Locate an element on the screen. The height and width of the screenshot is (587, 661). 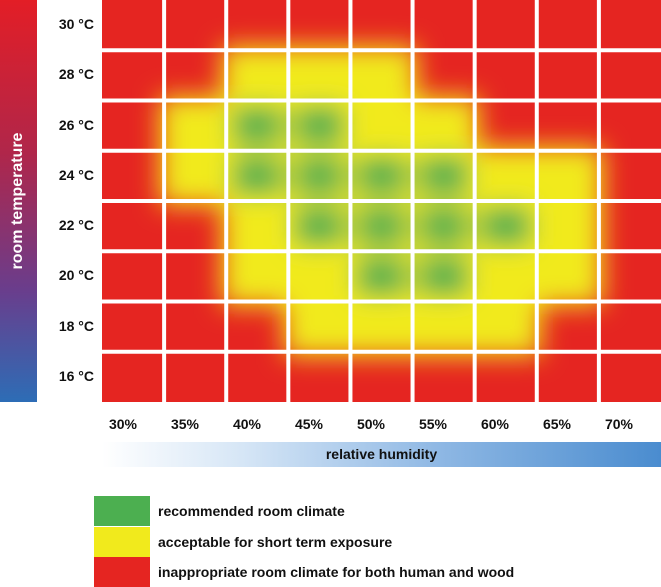
legend-label: recommended room climate is located at coordinates (251, 511).